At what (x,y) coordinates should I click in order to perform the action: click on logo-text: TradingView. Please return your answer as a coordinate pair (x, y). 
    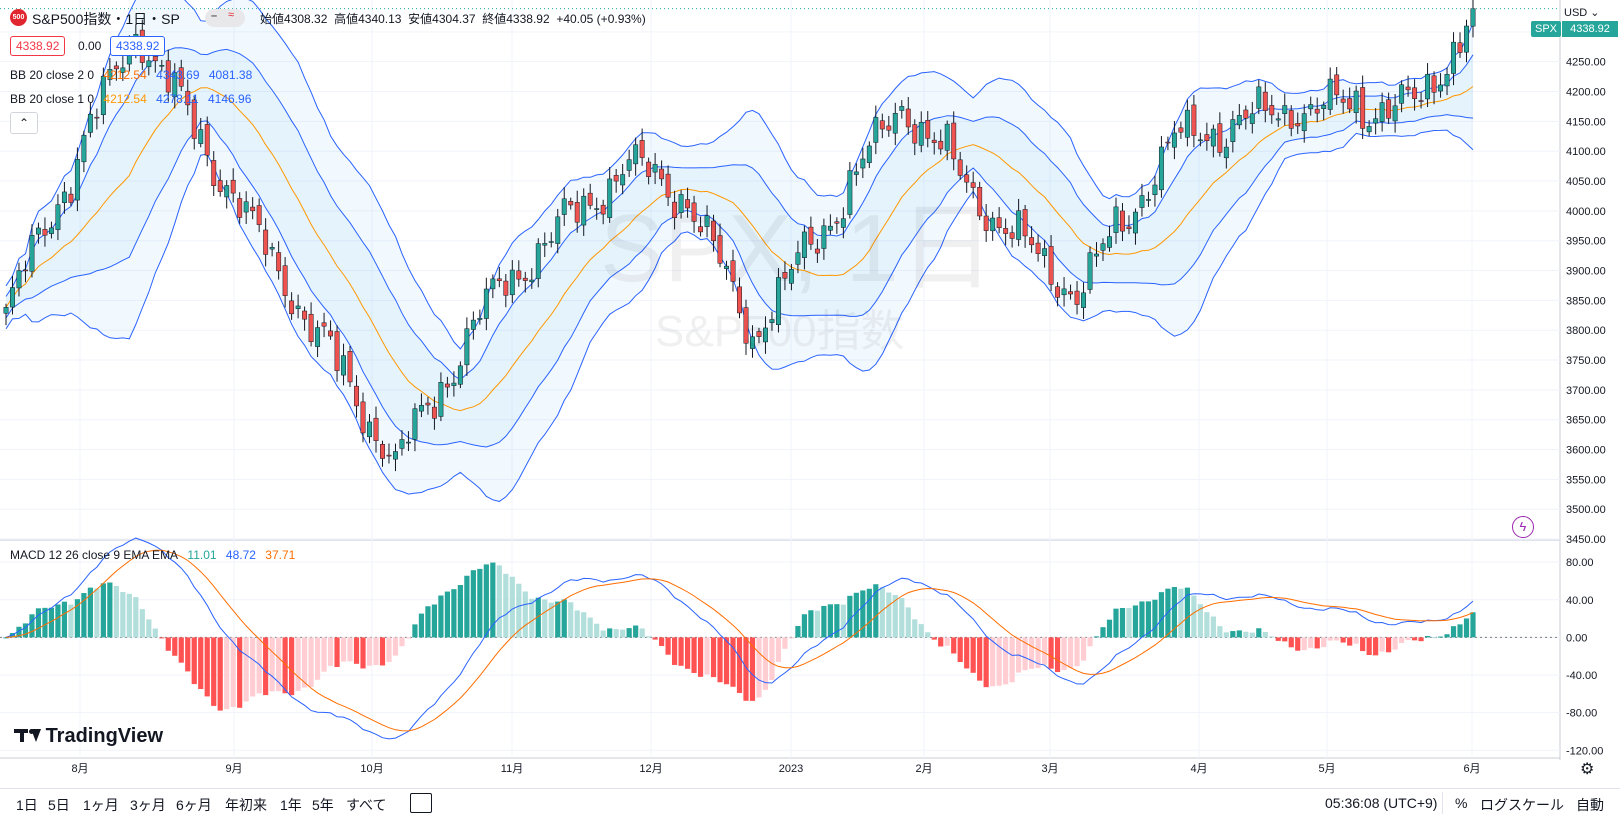
    Looking at the image, I should click on (104, 736).